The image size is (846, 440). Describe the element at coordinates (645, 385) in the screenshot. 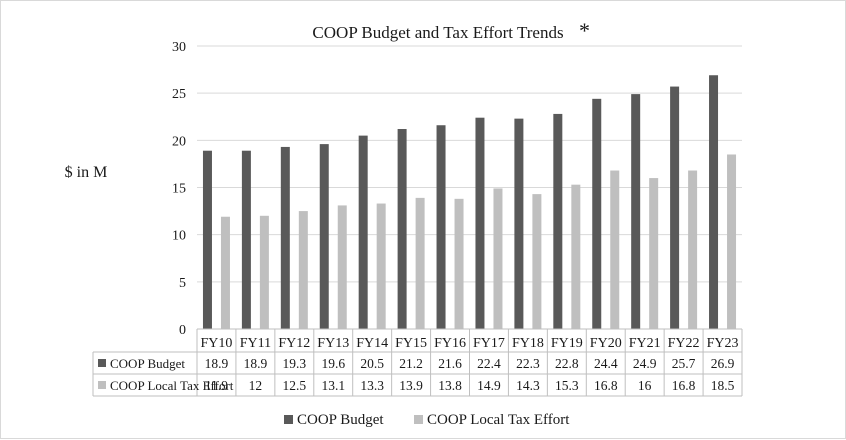

I see `table-value: 16` at that location.